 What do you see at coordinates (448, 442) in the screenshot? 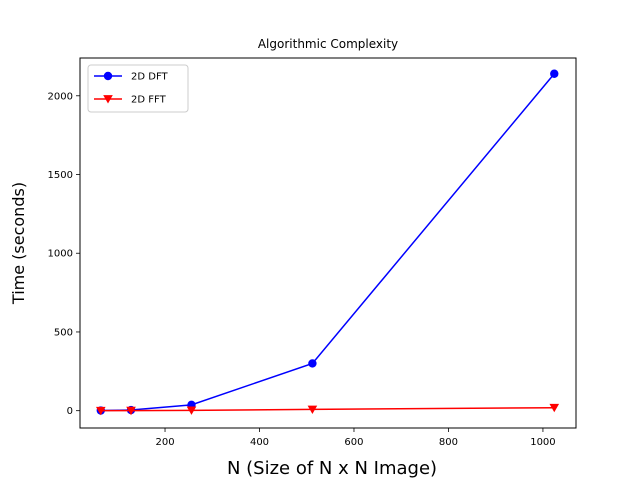
I see `x-tick-label: 800` at bounding box center [448, 442].